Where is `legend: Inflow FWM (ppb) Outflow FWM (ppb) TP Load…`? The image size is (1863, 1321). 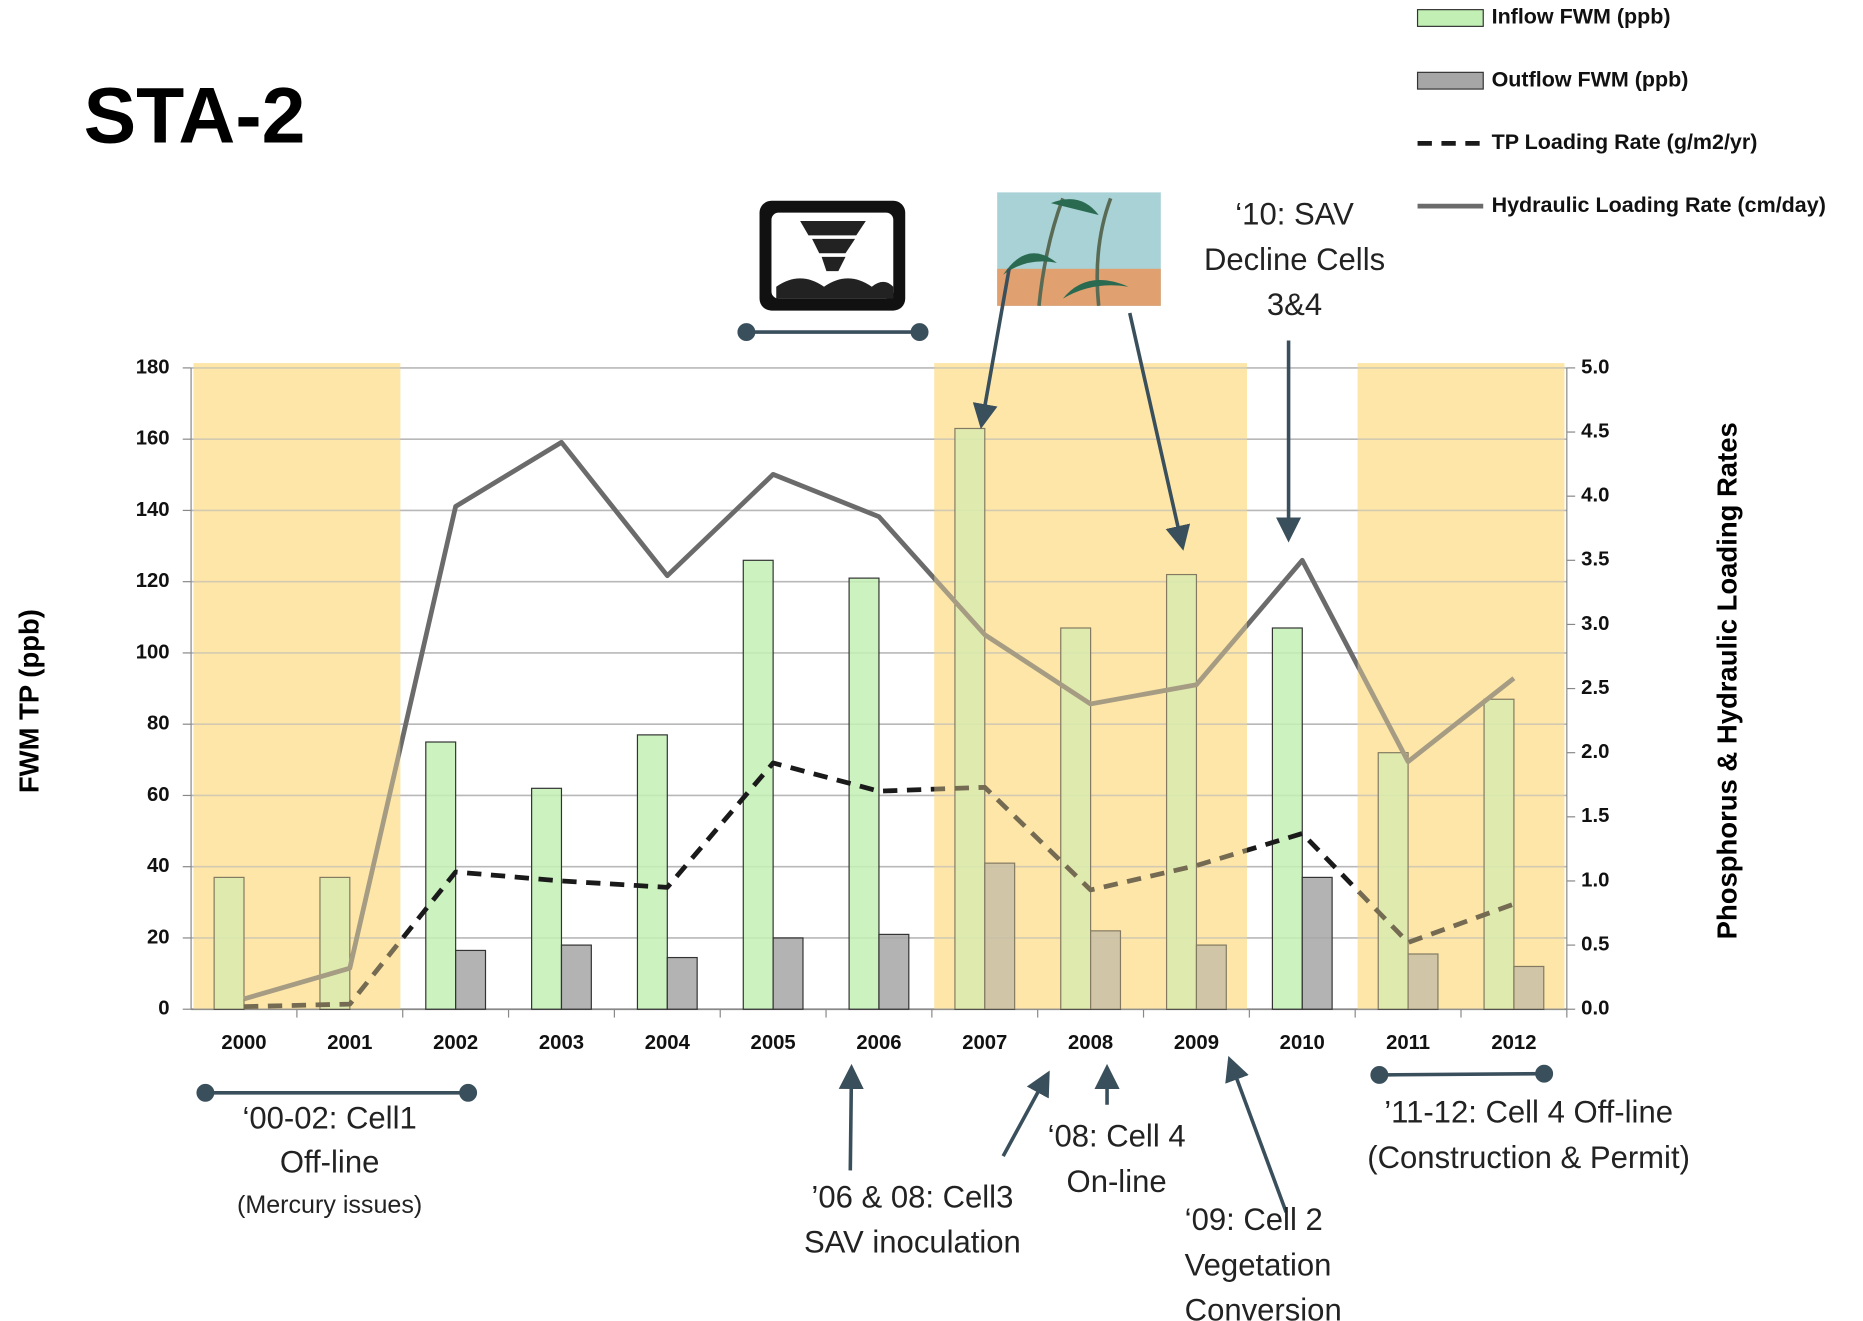 legend: Inflow FWM (ppb) Outflow FWM (ppb) TP Load… is located at coordinates (1621, 111).